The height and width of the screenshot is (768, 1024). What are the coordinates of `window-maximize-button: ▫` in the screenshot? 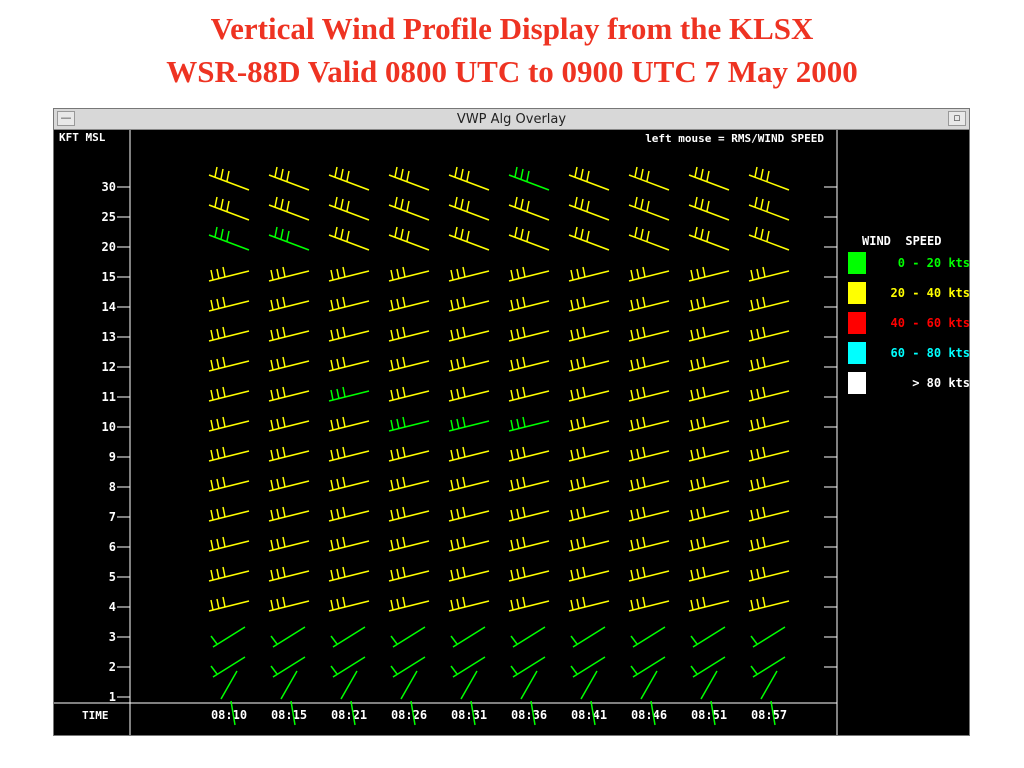 It's located at (957, 118).